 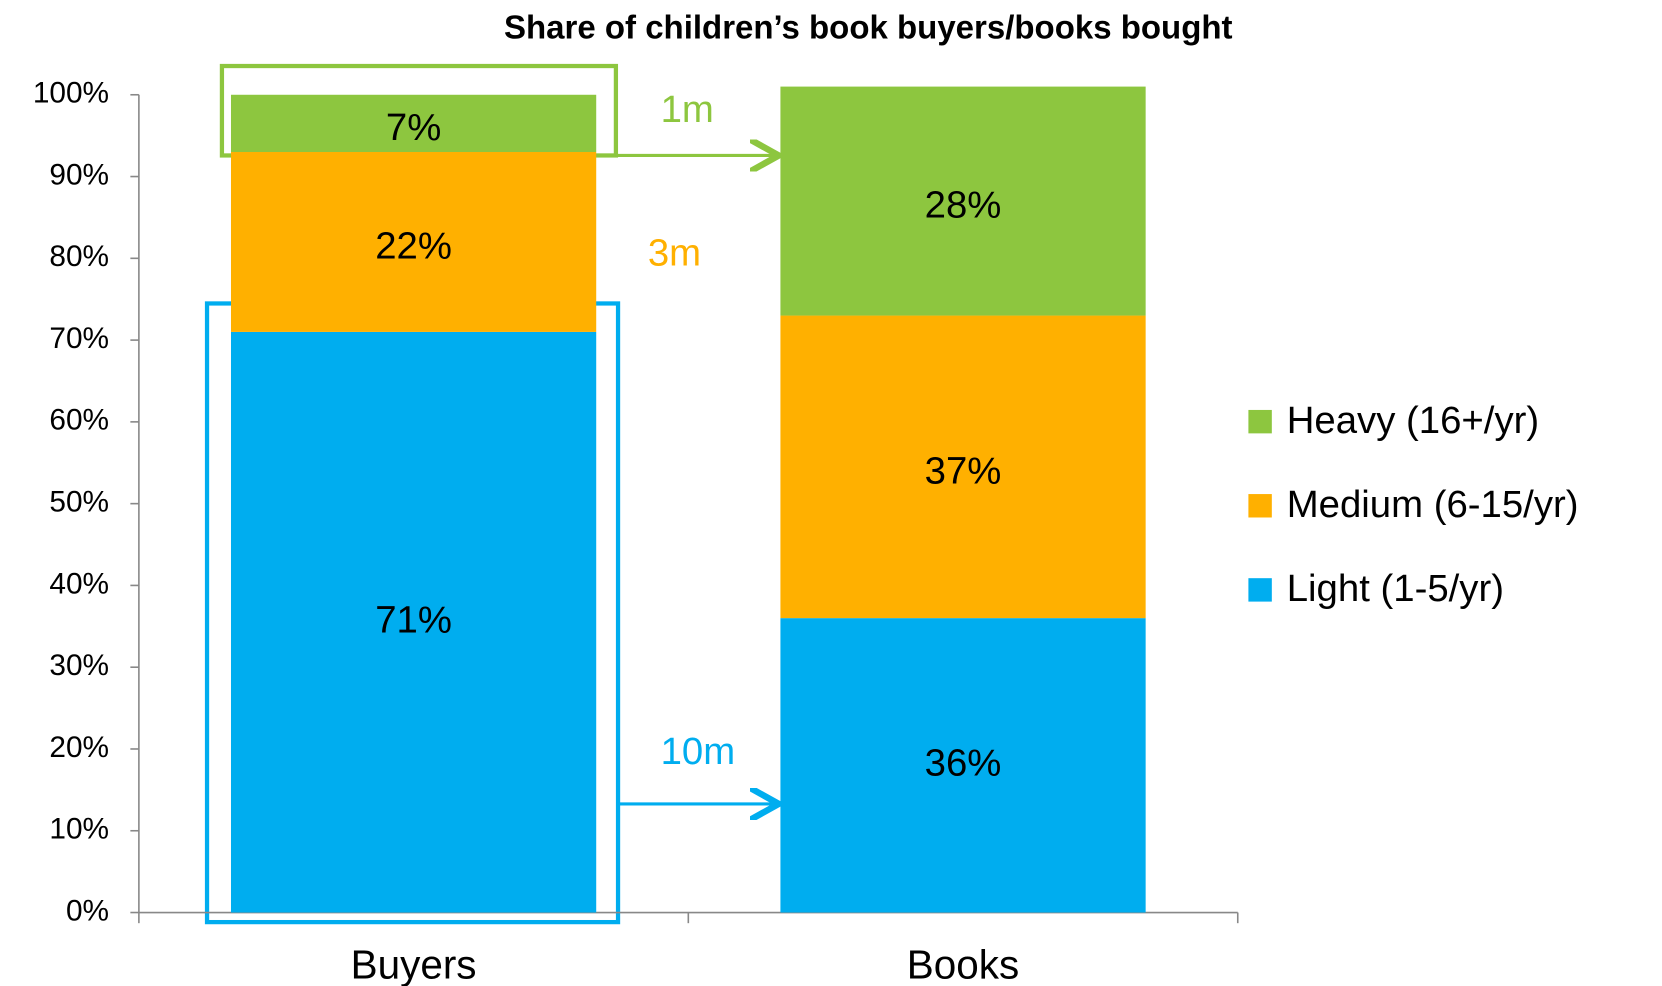 What do you see at coordinates (414, 964) in the screenshot?
I see `x-tick-label: Buyers` at bounding box center [414, 964].